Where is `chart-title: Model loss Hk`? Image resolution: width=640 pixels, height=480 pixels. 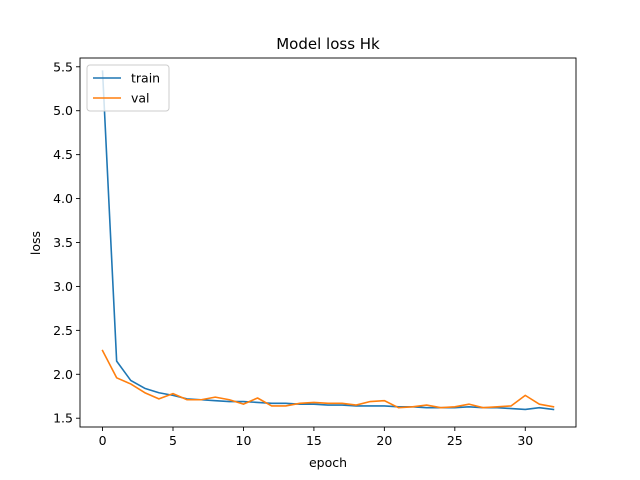
chart-title: Model loss Hk is located at coordinates (328, 44).